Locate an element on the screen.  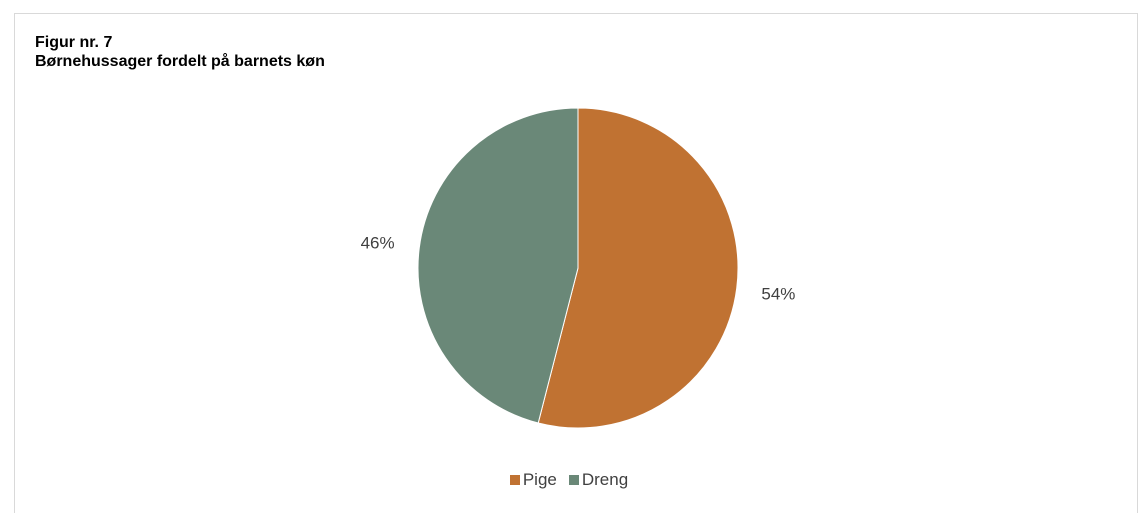
chart-subtitle: Børnehussager fordelt på barnets køn is located at coordinates (180, 61).